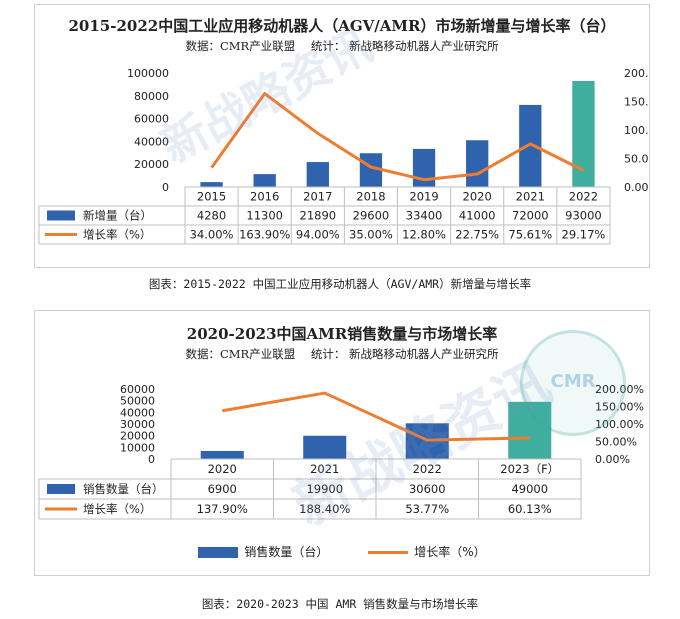  I want to click on chart2-category-label: 2020, so click(222, 469).